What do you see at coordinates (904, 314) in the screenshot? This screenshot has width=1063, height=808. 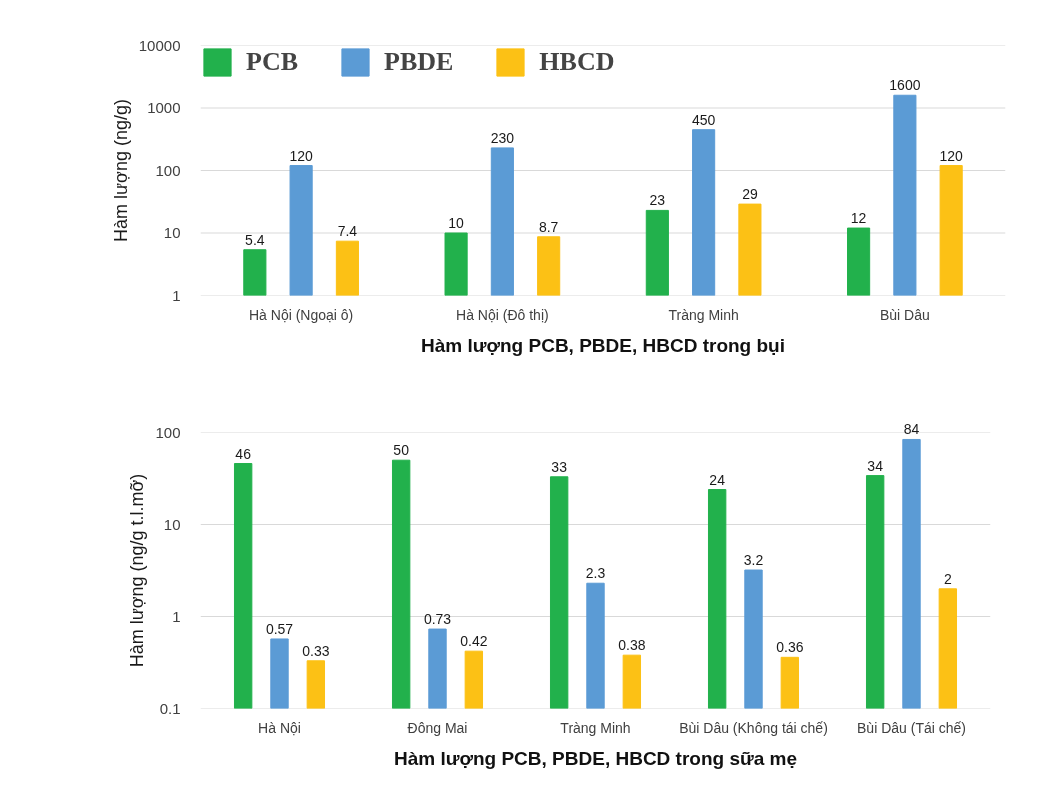 I see `x-tick-label: Bùi Dâu` at bounding box center [904, 314].